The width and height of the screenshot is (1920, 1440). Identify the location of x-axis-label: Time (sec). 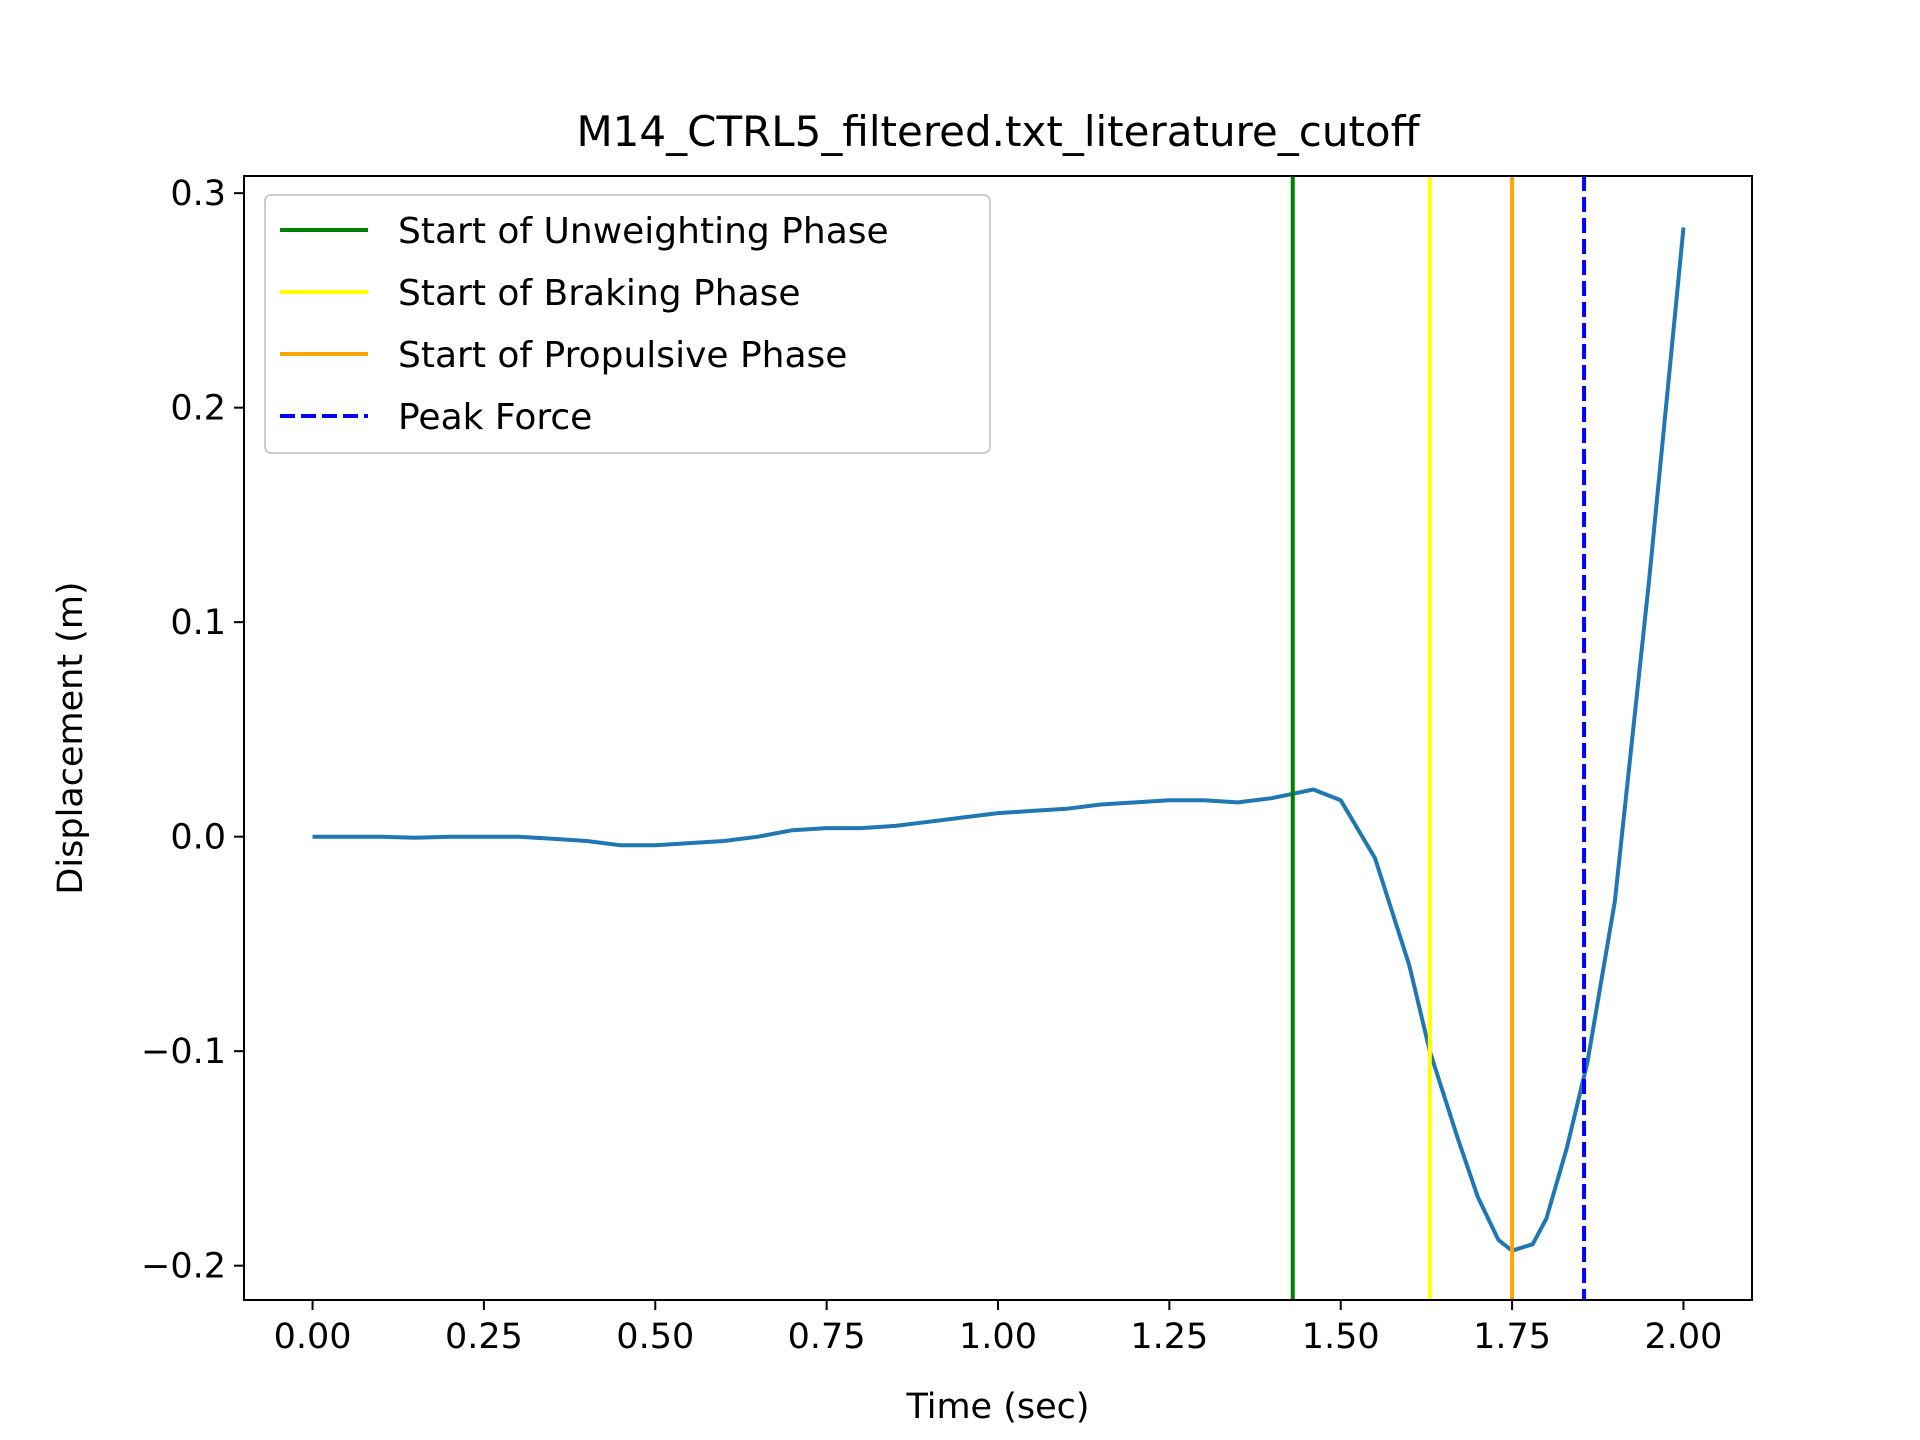
(997, 1407).